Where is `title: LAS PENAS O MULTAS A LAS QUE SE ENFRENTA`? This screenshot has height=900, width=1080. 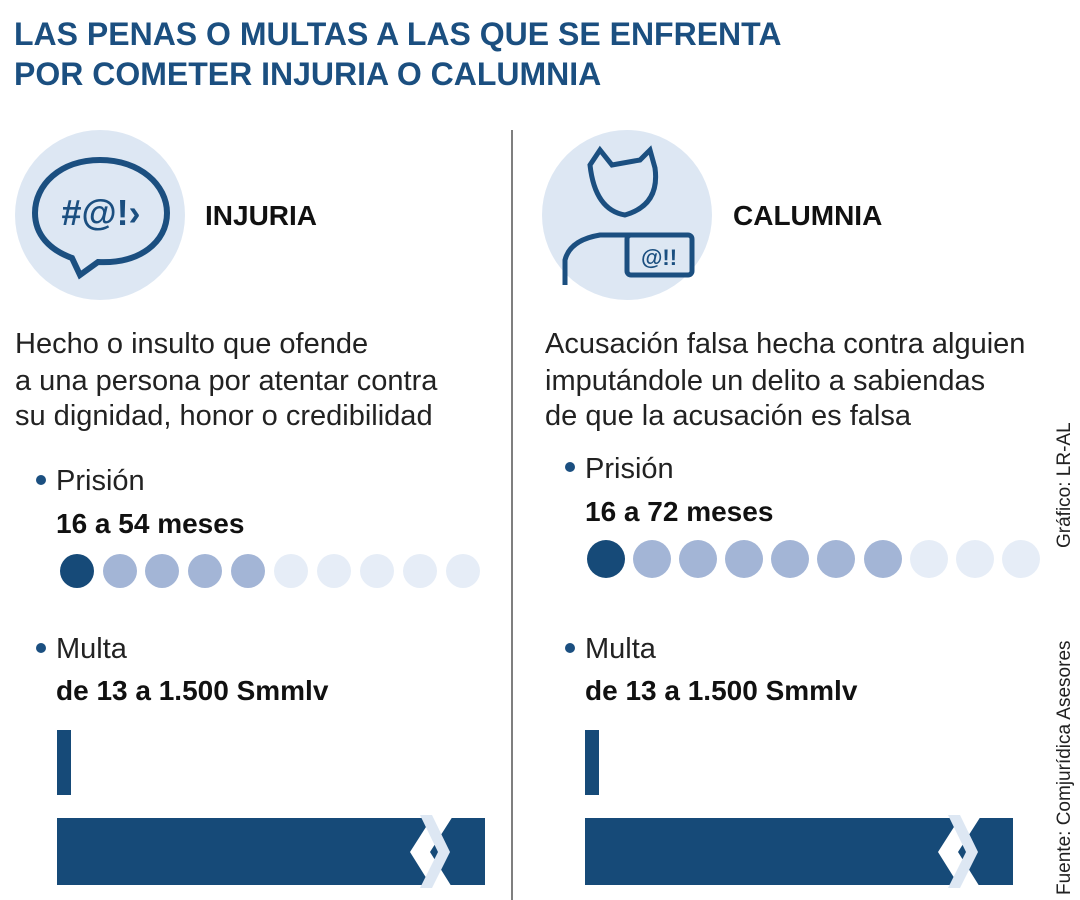 title: LAS PENAS O MULTAS A LAS QUE SE ENFRENTA is located at coordinates (397, 34).